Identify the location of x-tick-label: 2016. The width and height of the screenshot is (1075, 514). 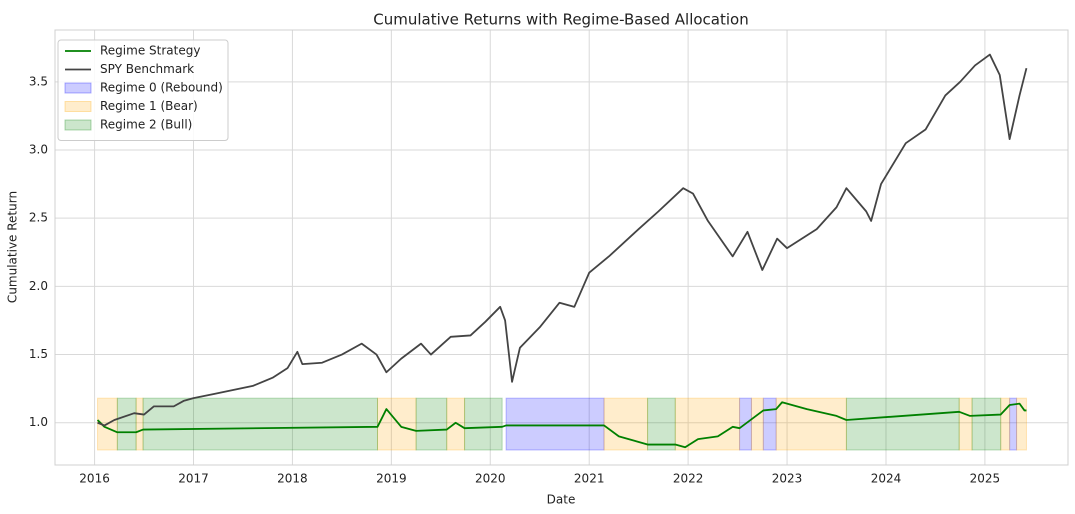
(94, 479).